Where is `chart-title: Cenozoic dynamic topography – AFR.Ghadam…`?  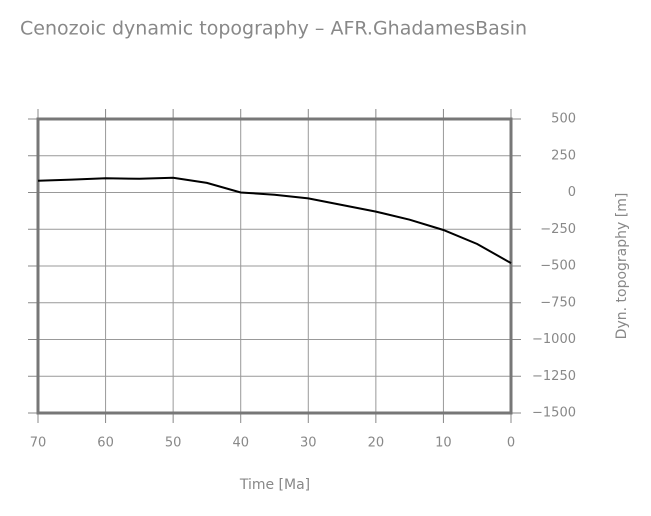 chart-title: Cenozoic dynamic topography – AFR.Ghadam… is located at coordinates (273, 29).